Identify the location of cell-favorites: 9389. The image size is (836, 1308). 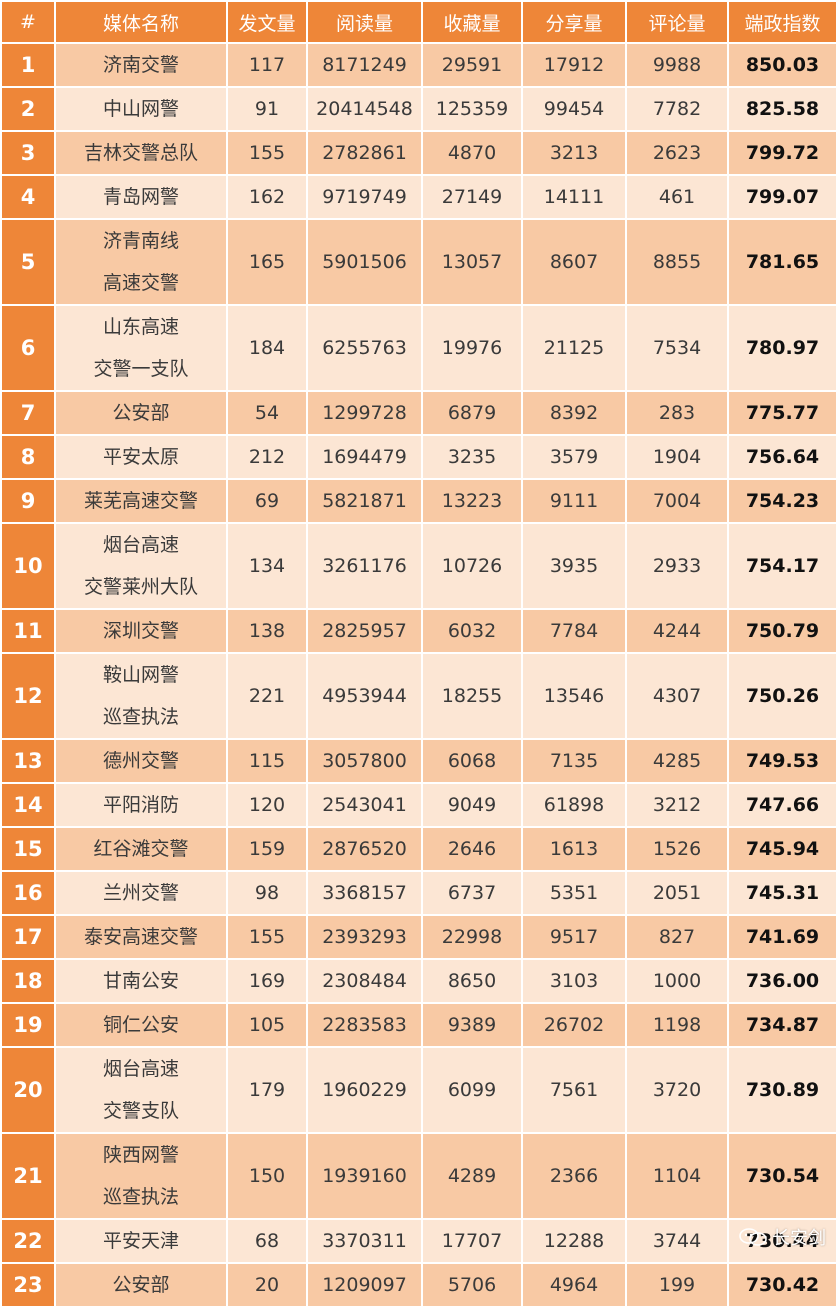
(472, 1025).